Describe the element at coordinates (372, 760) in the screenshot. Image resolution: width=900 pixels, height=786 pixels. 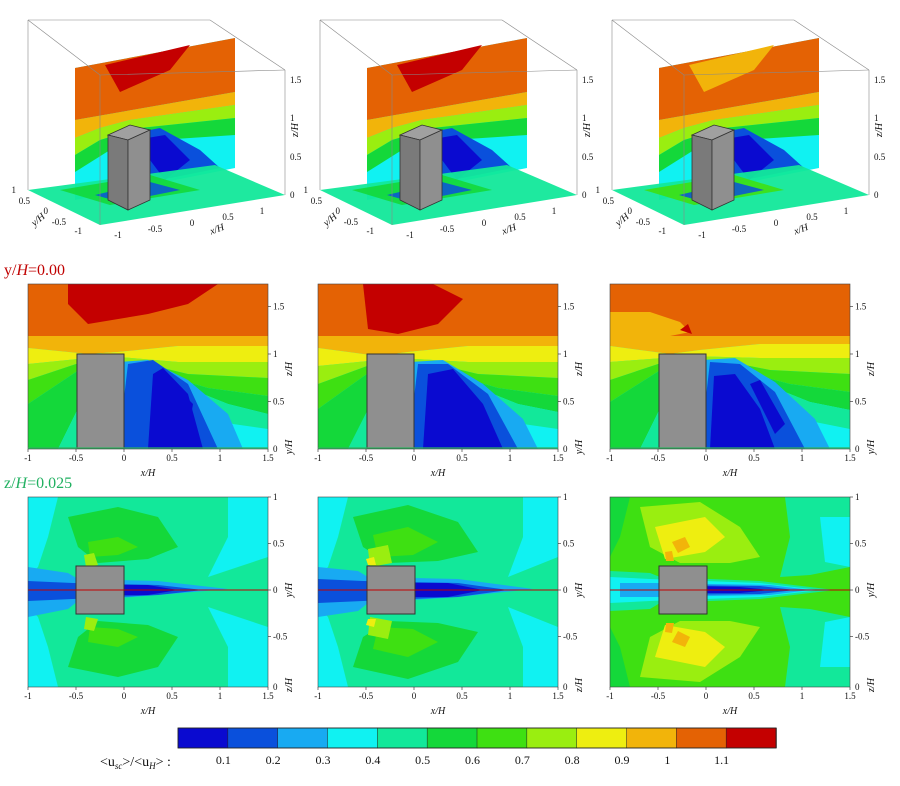
I see `colorbar-tick-label: 0.4` at that location.